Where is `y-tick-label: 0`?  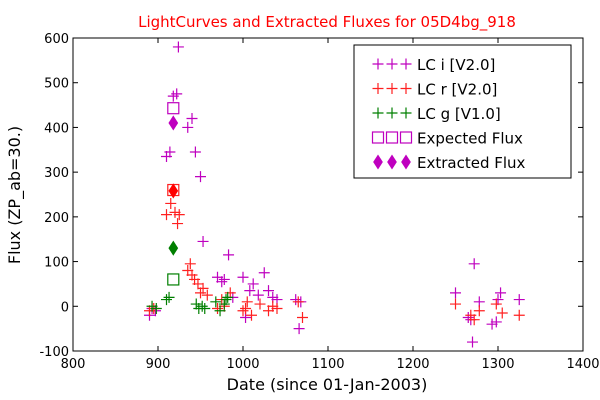 y-tick-label: 0 is located at coordinates (65, 307).